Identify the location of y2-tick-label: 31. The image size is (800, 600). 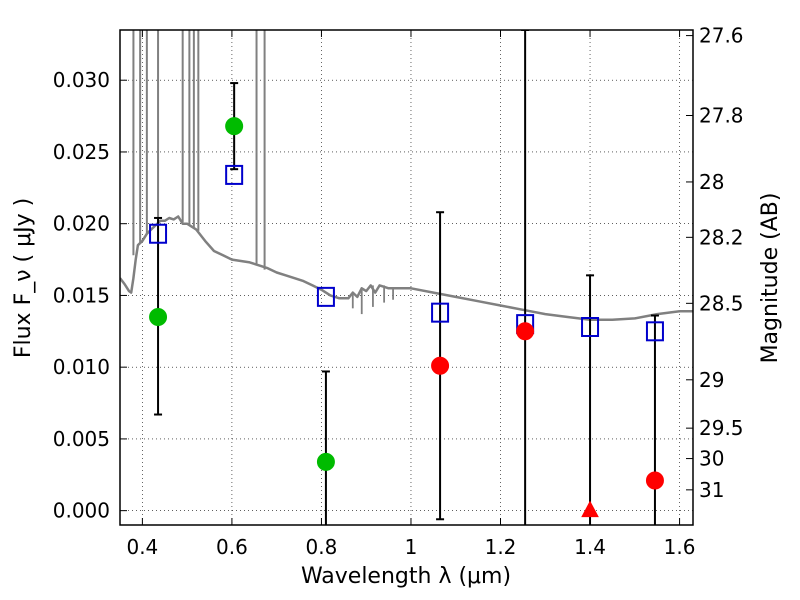
(711, 490).